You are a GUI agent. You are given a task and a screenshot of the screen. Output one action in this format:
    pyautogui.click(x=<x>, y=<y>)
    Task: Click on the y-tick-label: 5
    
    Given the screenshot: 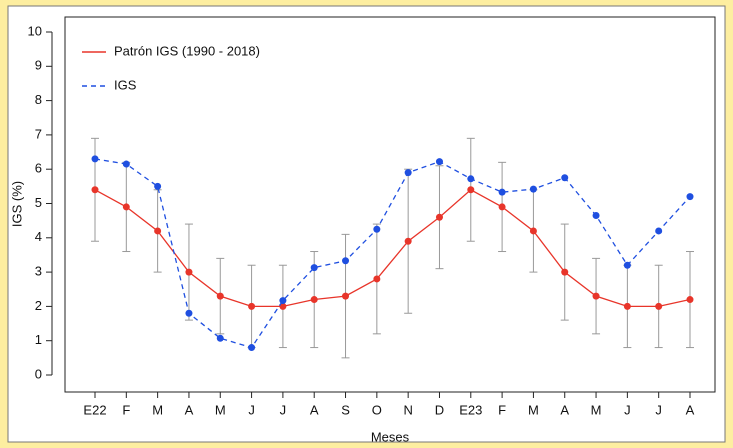 What is the action you would take?
    pyautogui.click(x=38, y=202)
    